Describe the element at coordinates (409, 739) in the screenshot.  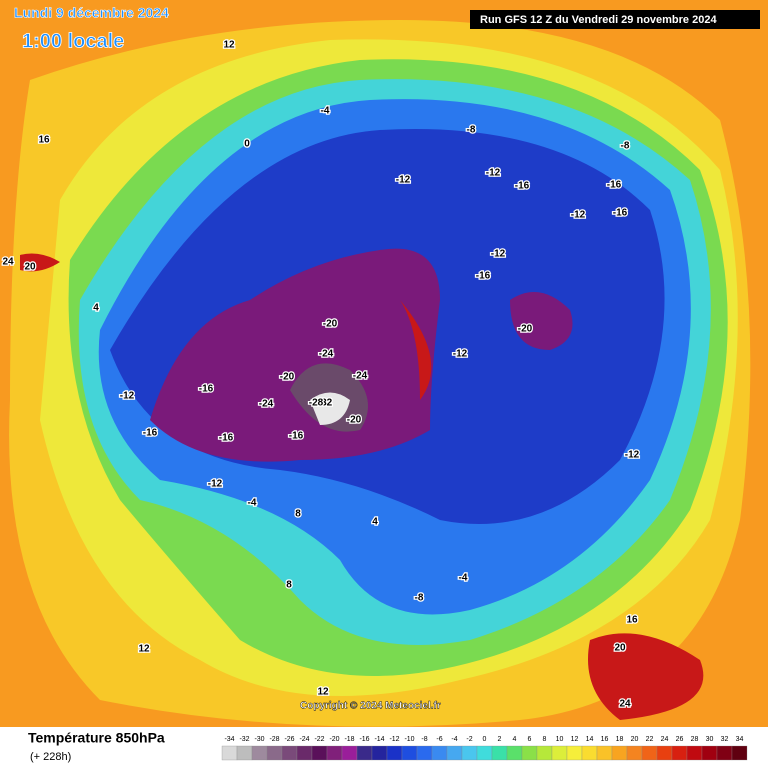
I see `scale-label: -10` at that location.